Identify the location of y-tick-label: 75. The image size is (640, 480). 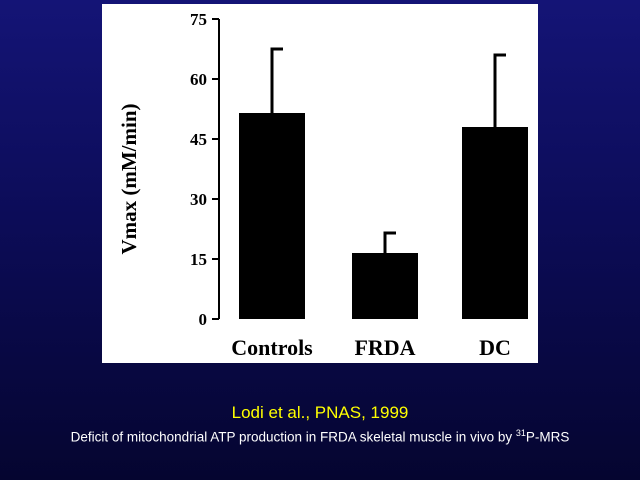
(198, 19).